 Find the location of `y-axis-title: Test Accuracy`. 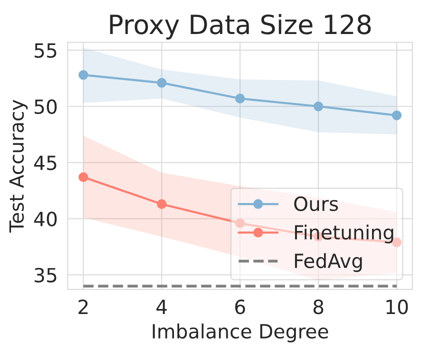

y-axis-title: Test Accuracy is located at coordinates (18, 166).